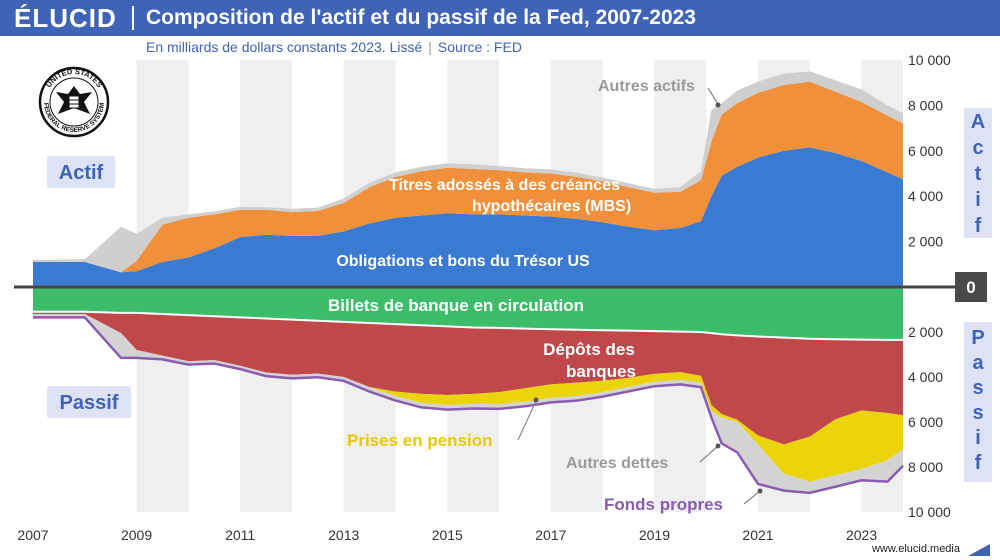 This screenshot has width=1000, height=560. What do you see at coordinates (343, 535) in the screenshot?
I see `x-tick-2013: 2013` at bounding box center [343, 535].